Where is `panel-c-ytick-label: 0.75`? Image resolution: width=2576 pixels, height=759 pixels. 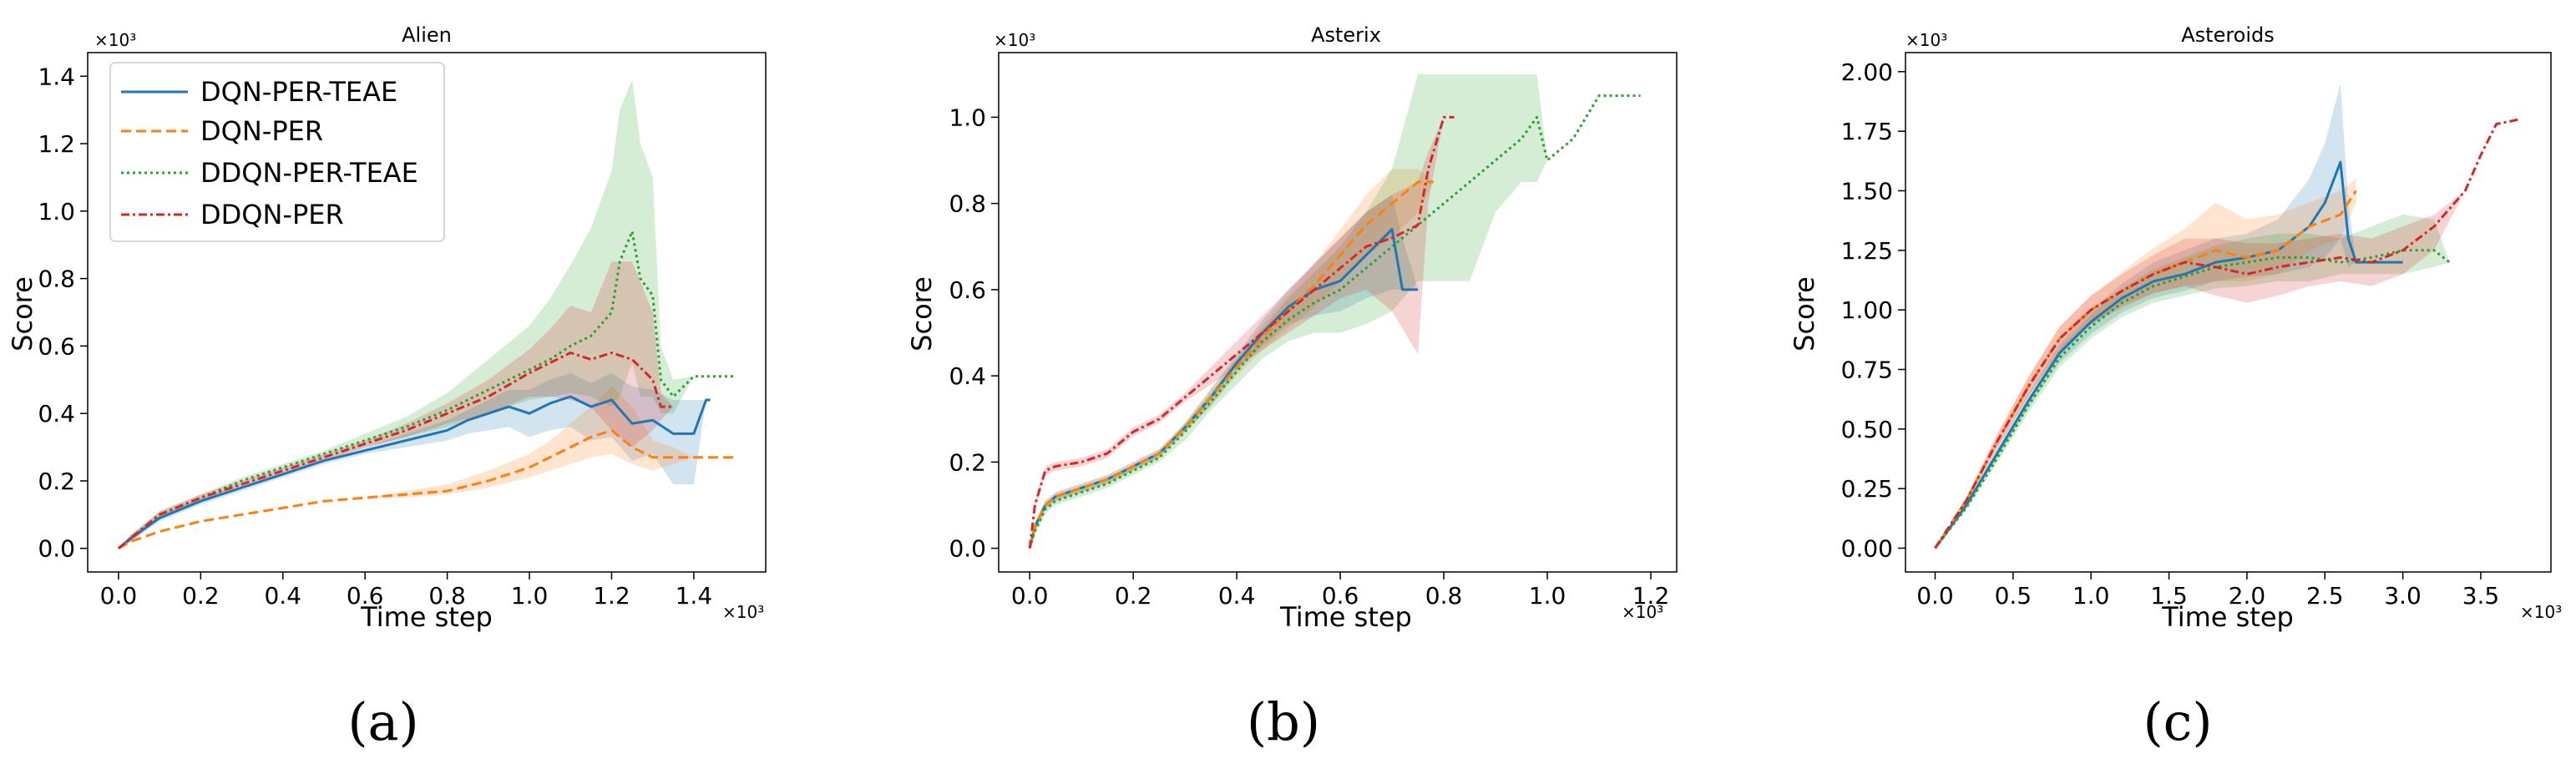
panel-c-ytick-label: 0.75 is located at coordinates (1867, 369).